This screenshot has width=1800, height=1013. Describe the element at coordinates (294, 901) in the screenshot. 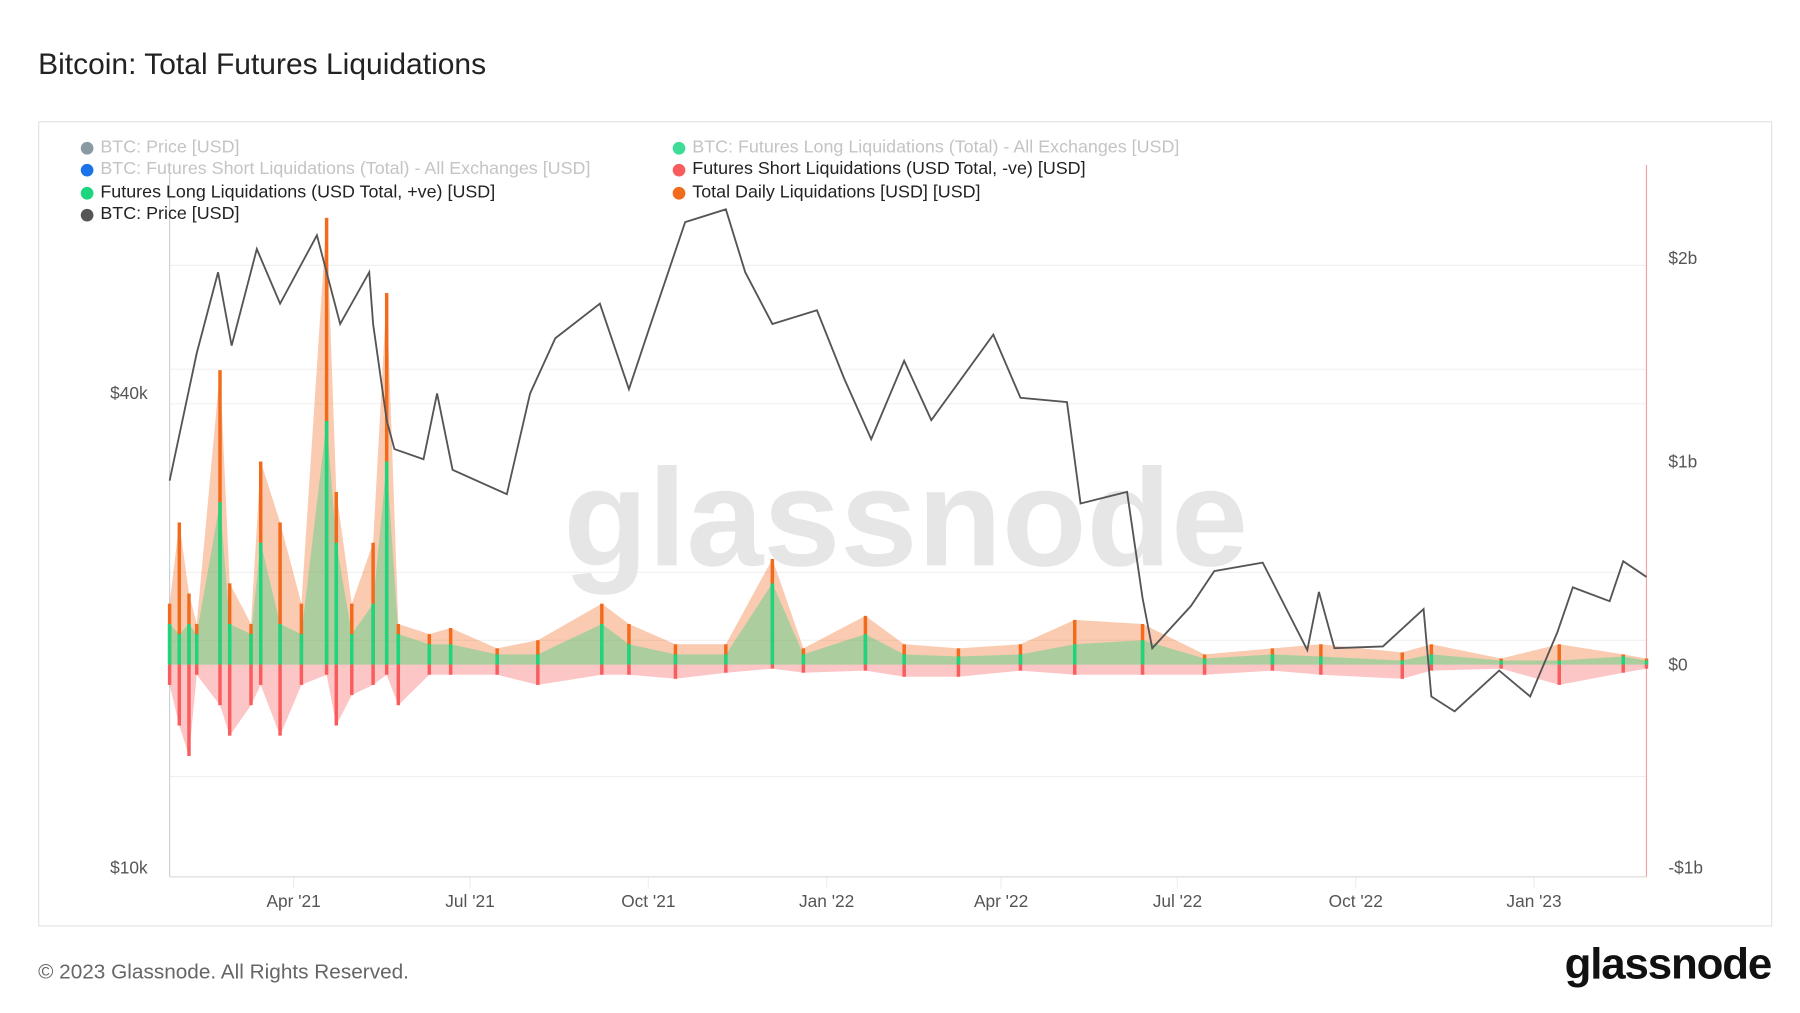

I see `x-tick-label: Apr '21` at that location.